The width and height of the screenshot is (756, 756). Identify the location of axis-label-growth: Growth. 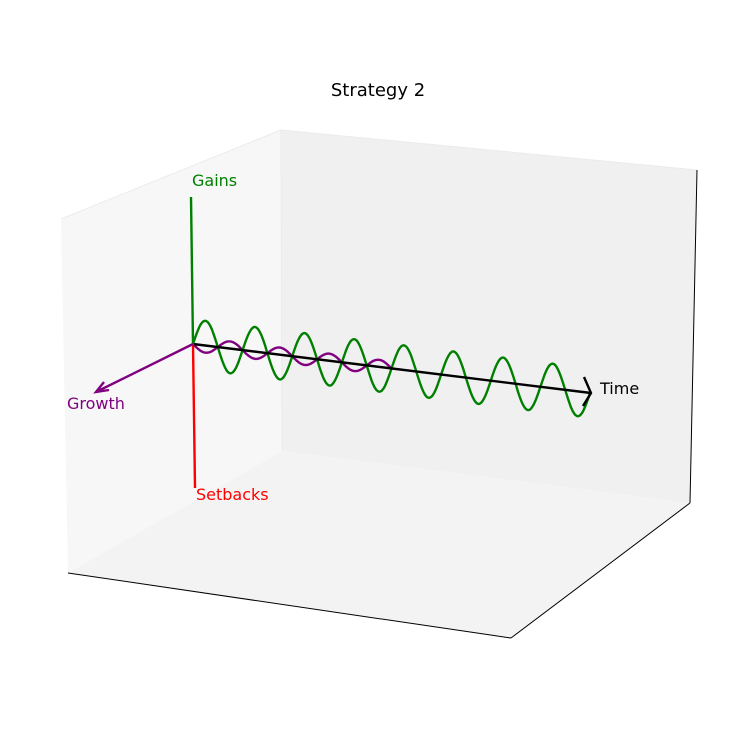
(96, 403).